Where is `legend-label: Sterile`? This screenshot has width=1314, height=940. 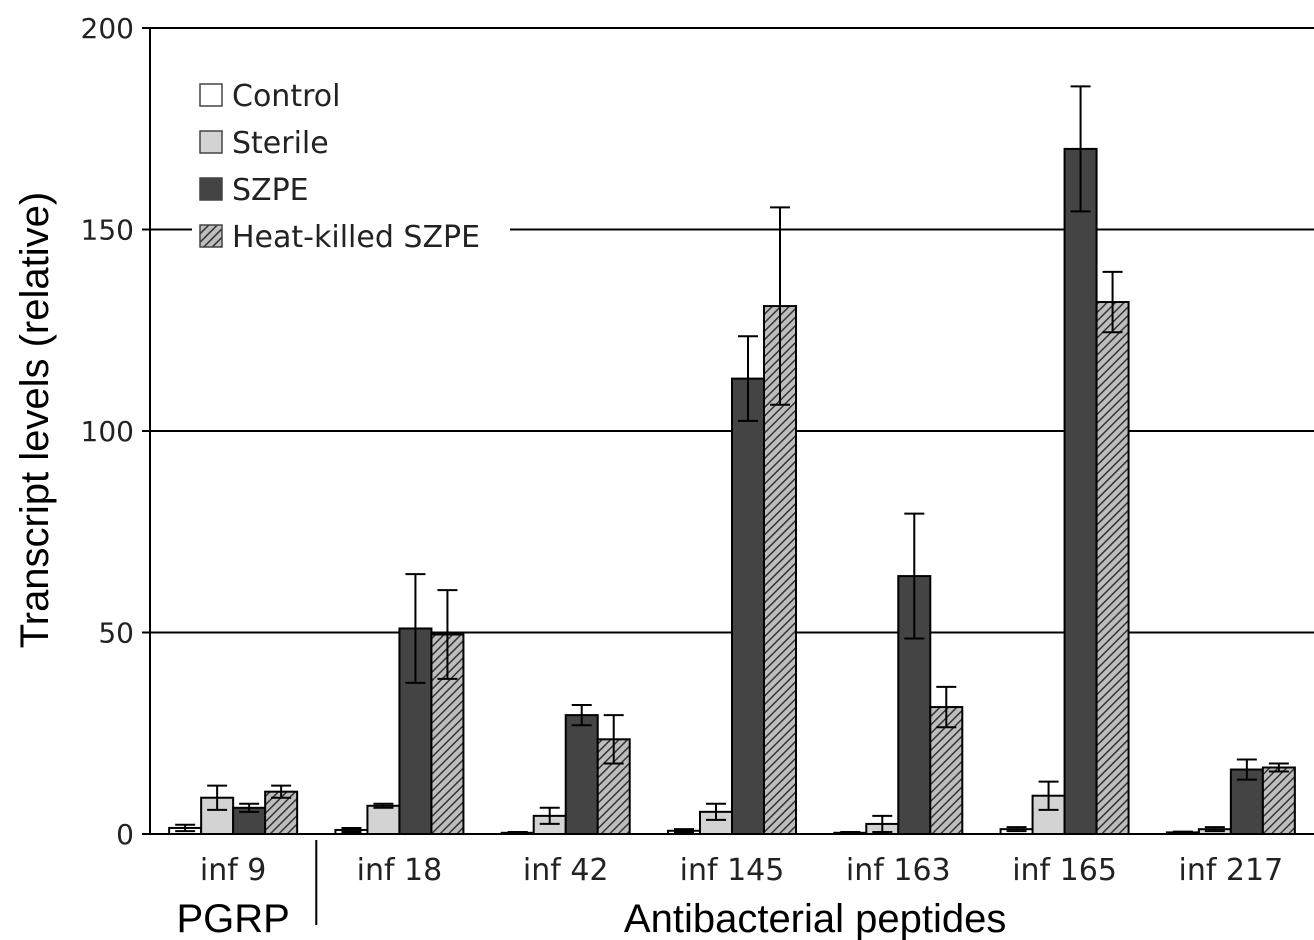
legend-label: Sterile is located at coordinates (280, 143).